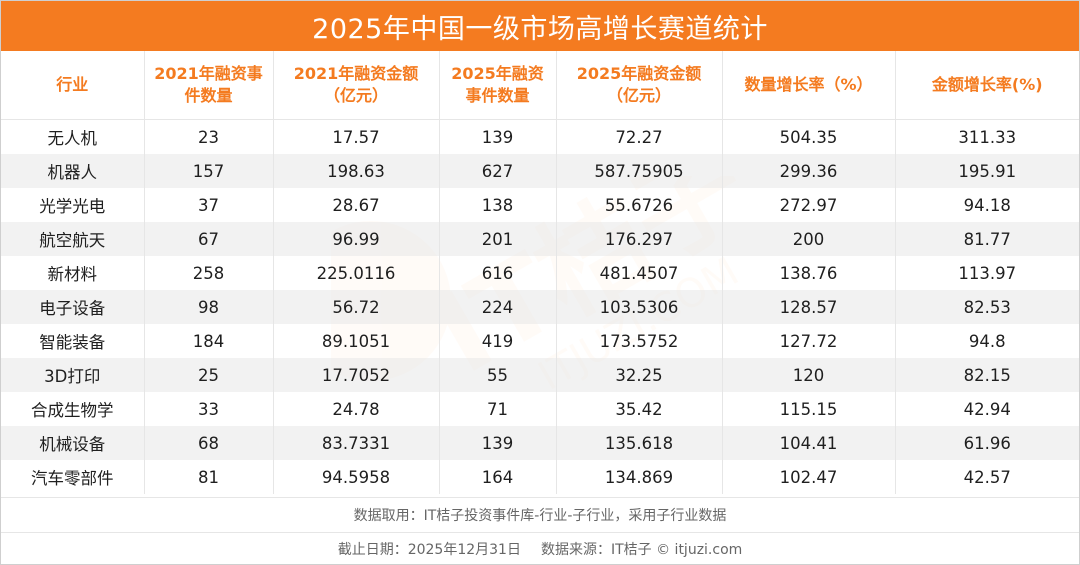 The width and height of the screenshot is (1080, 565). I want to click on value-cell: 627, so click(498, 171).